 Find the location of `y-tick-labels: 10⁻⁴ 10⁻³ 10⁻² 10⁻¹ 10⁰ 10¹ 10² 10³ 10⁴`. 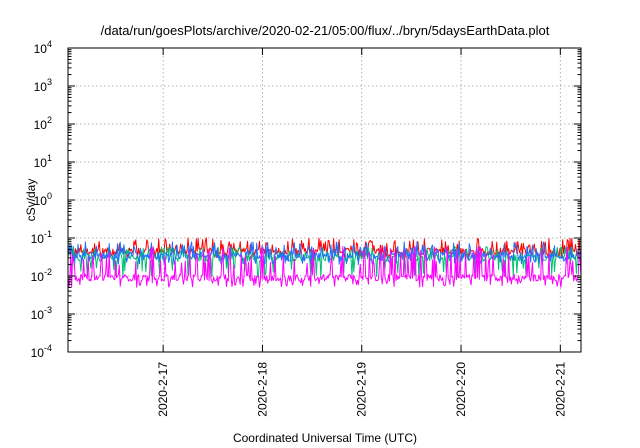

y-tick-labels: 10⁻⁴ 10⁻³ 10⁻² 10⁻¹ 10⁰ 10¹ 10² 10³ 10⁴ is located at coordinates (41, 199).